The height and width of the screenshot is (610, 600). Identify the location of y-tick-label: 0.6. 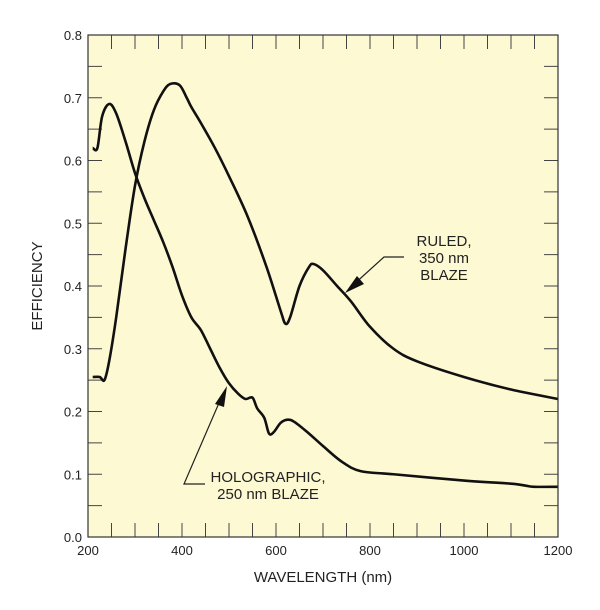
(73, 161).